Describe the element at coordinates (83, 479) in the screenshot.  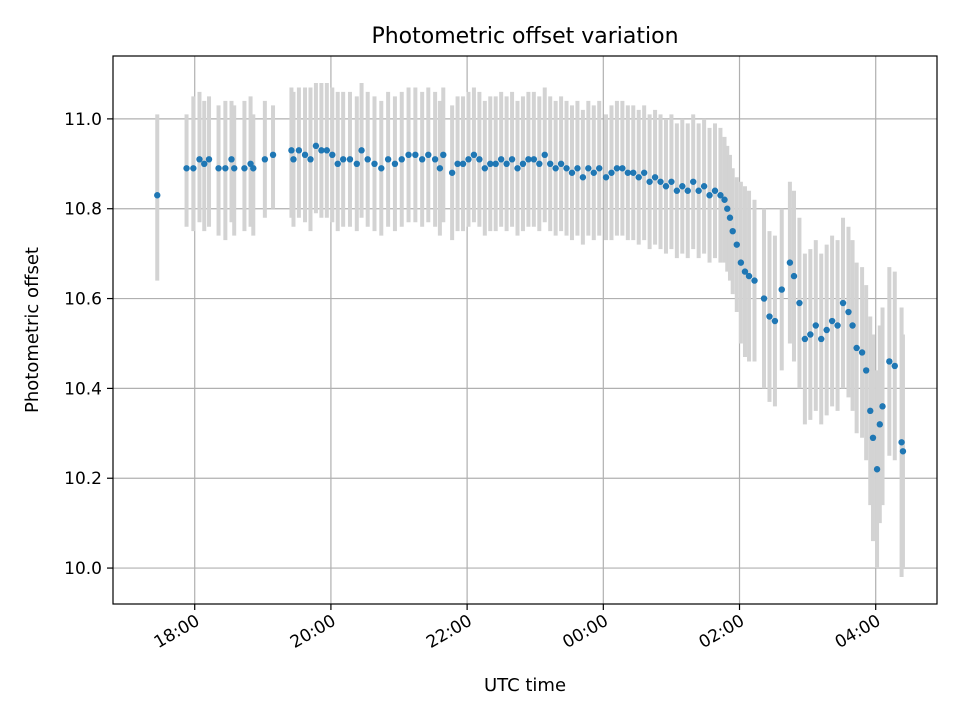
I see `y-tick-label: 10.2` at that location.